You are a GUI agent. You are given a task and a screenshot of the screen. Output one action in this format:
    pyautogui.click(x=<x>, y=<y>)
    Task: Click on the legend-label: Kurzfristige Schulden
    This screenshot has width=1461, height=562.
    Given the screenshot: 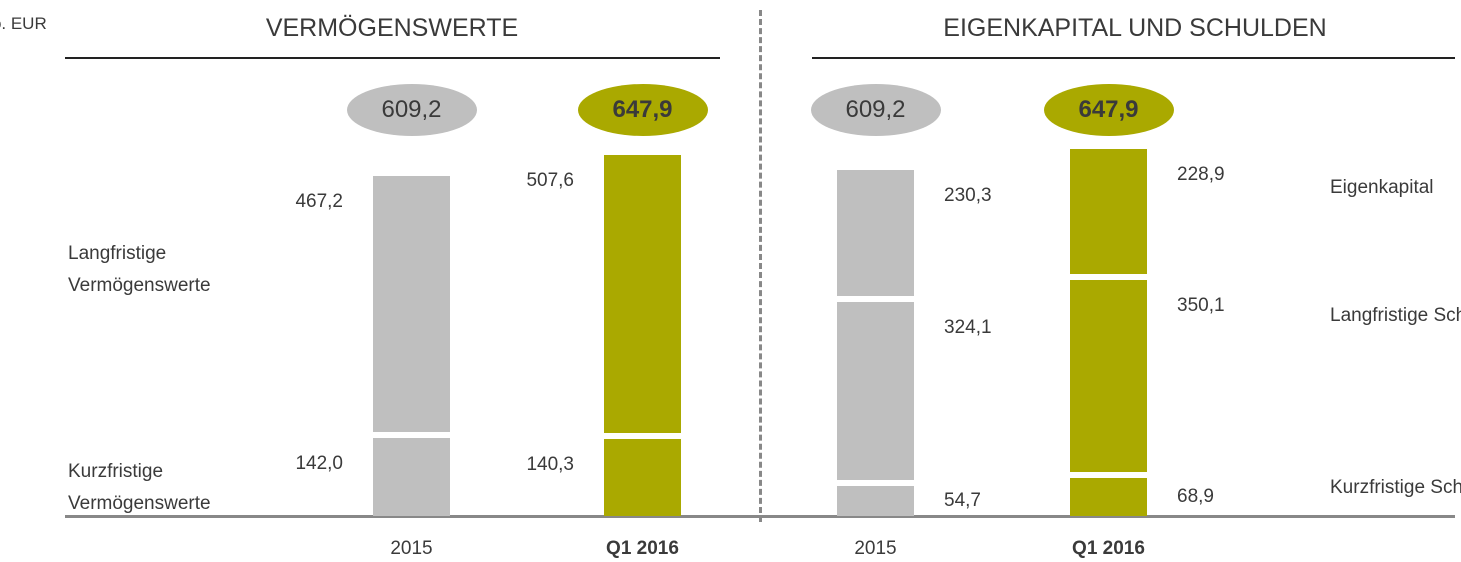 What is the action you would take?
    pyautogui.click(x=1395, y=487)
    